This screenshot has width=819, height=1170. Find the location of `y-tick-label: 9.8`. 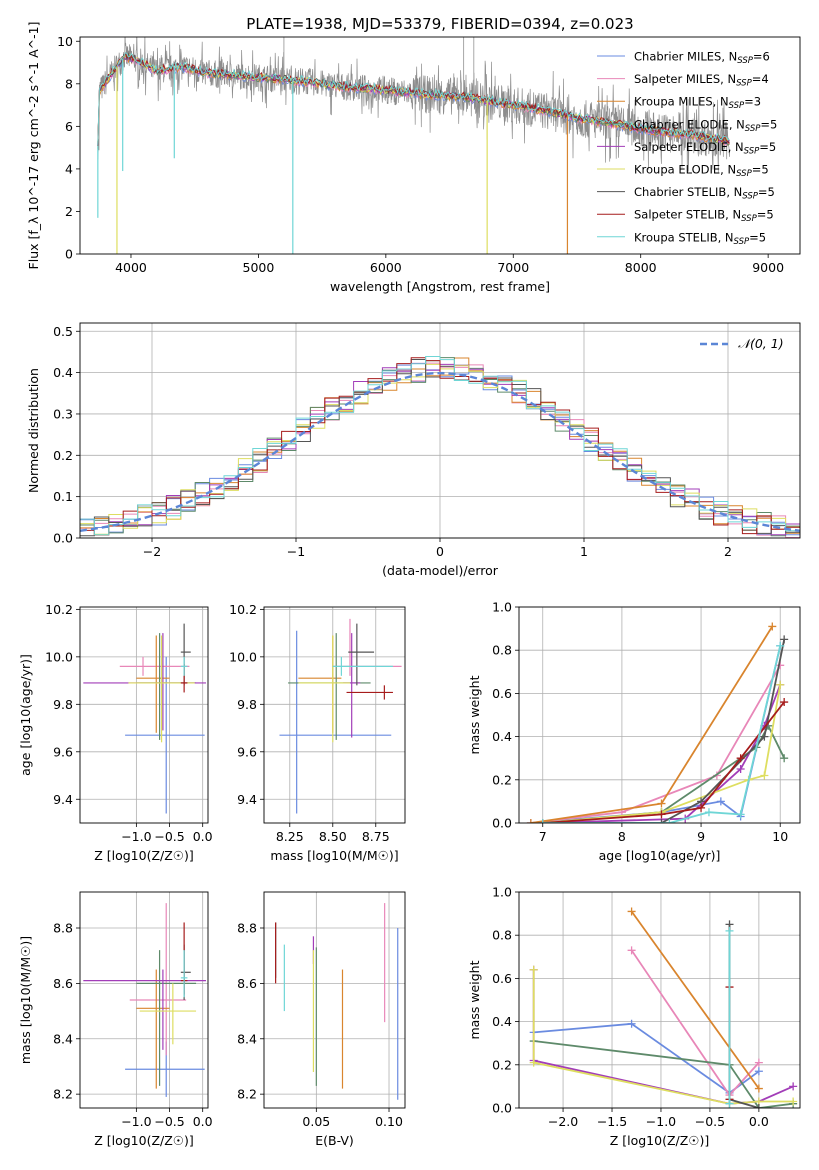

y-tick-label: 9.8 is located at coordinates (63, 704).